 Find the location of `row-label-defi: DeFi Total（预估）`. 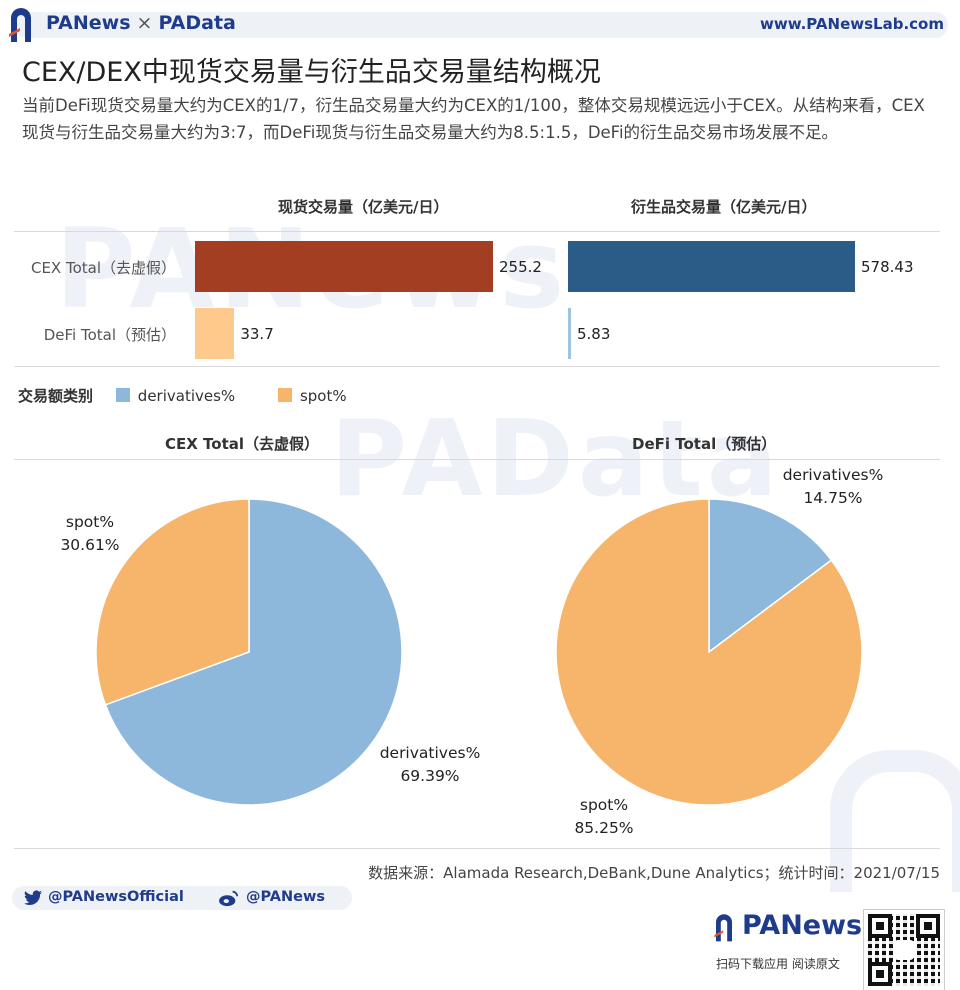

row-label-defi: DeFi Total（预估） is located at coordinates (109, 335).